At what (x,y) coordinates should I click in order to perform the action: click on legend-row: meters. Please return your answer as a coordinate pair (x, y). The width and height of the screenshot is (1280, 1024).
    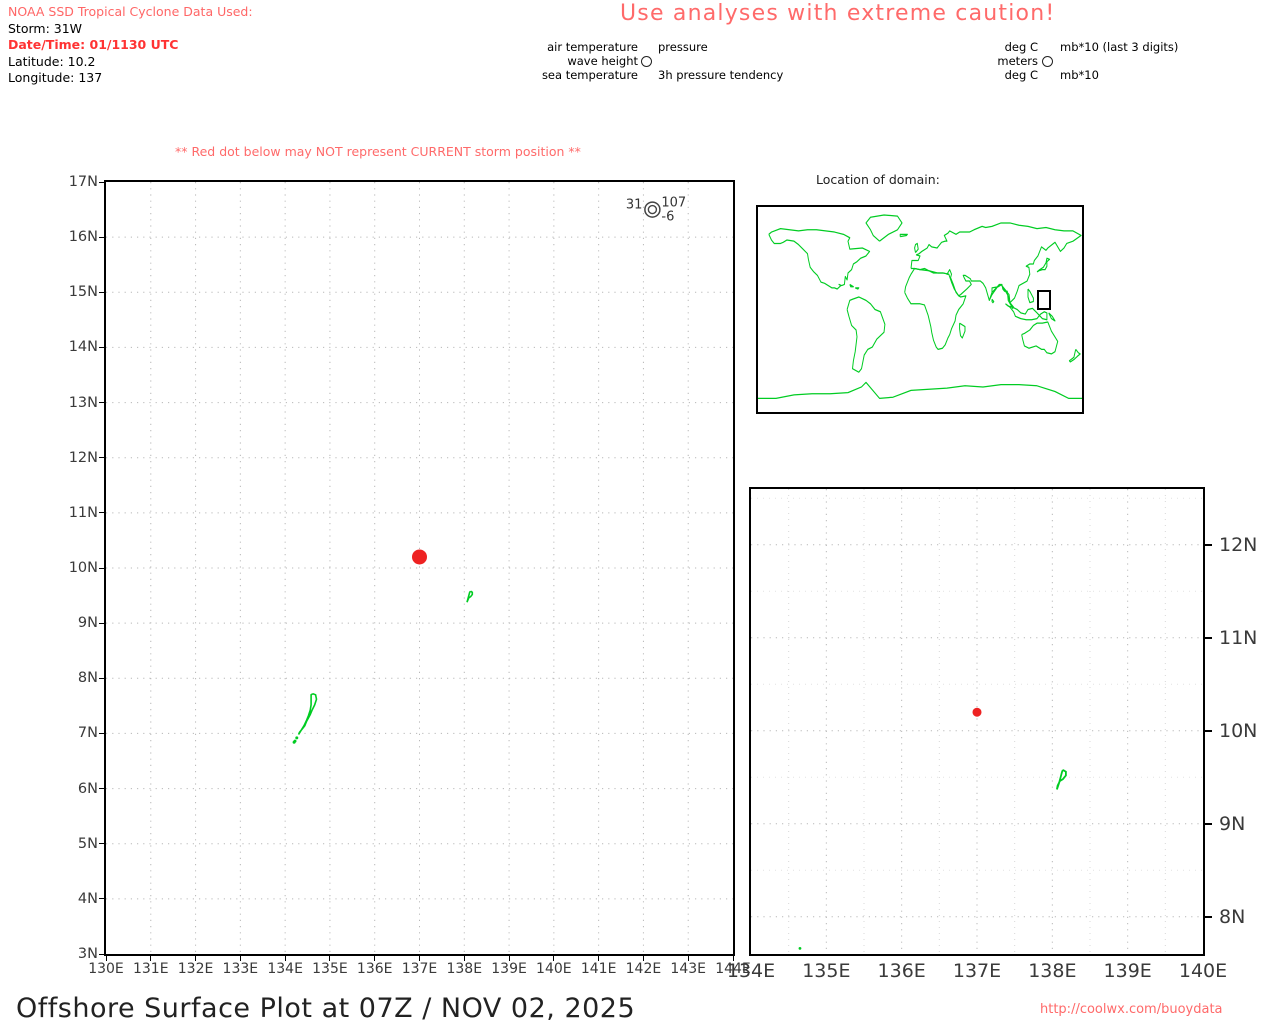
    Looking at the image, I should click on (1083, 61).